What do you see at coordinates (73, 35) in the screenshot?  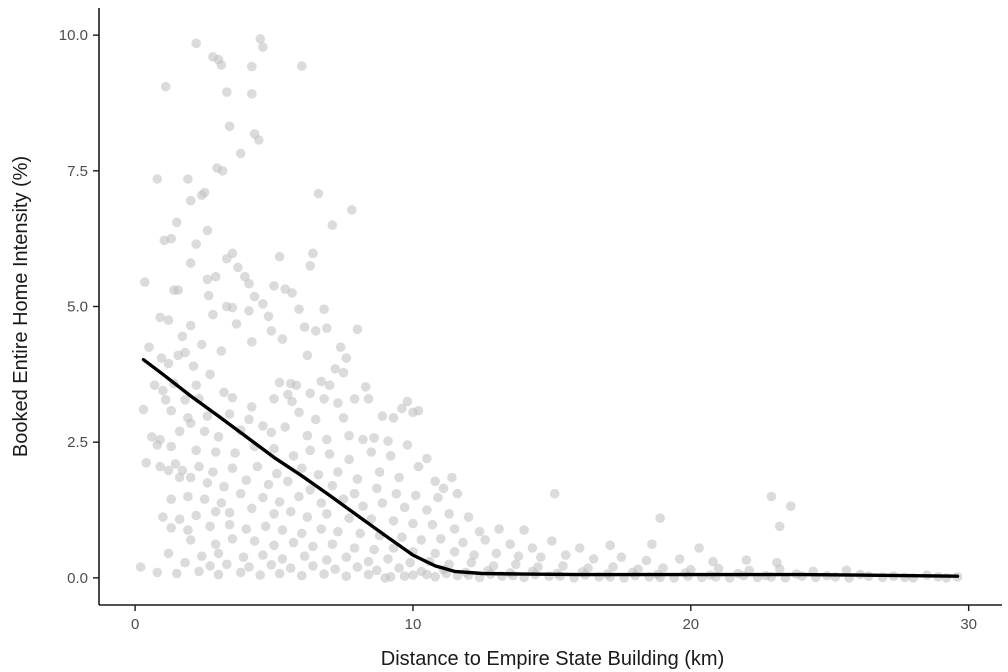 I see `y-tick-label: 10.0` at bounding box center [73, 35].